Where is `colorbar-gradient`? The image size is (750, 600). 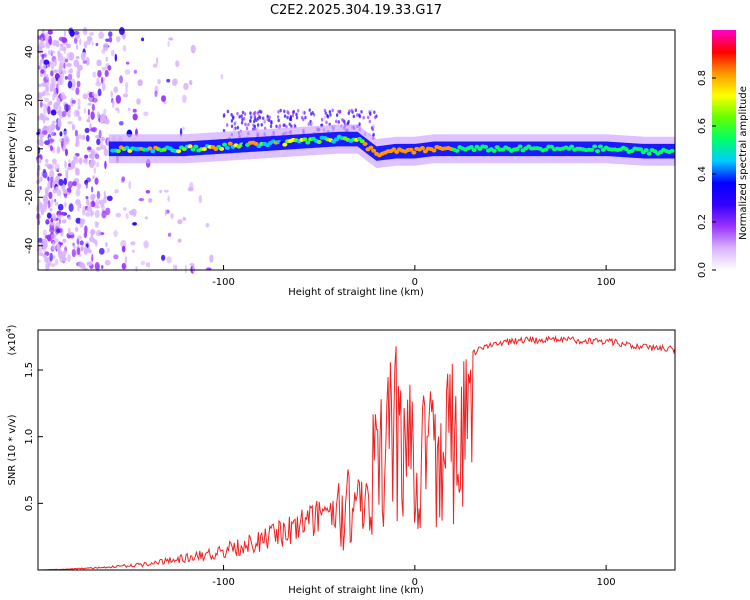 colorbar-gradient is located at coordinates (724, 150).